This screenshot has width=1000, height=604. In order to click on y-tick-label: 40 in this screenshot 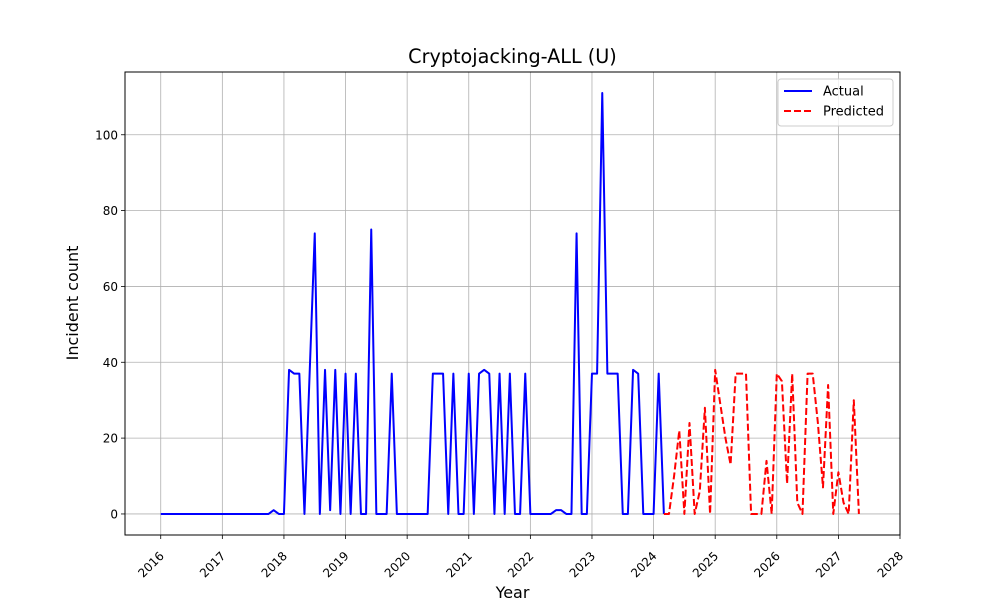, I will do `click(110, 363)`.